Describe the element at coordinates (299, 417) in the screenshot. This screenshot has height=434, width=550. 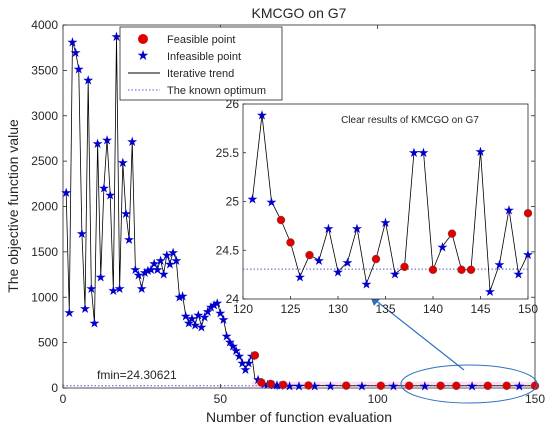
I see `x-axis-label: Number of function evaluation` at that location.